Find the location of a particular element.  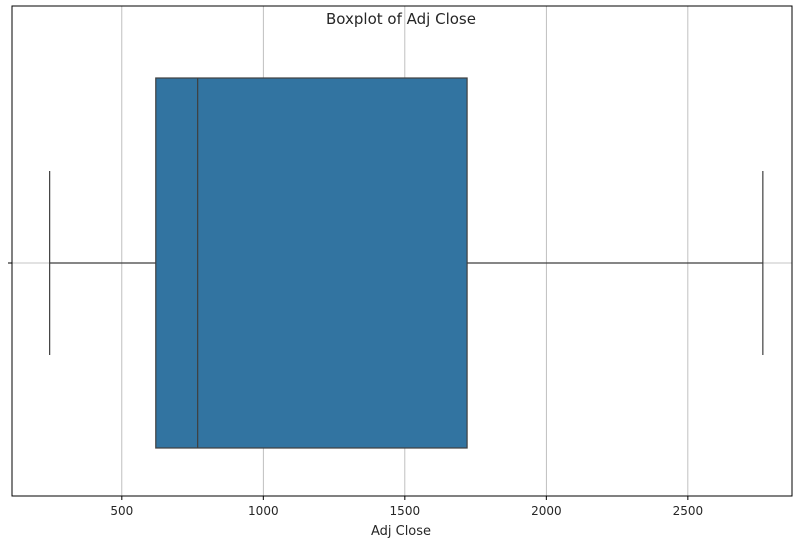

x-tick-label-1500: 1500 is located at coordinates (405, 511).